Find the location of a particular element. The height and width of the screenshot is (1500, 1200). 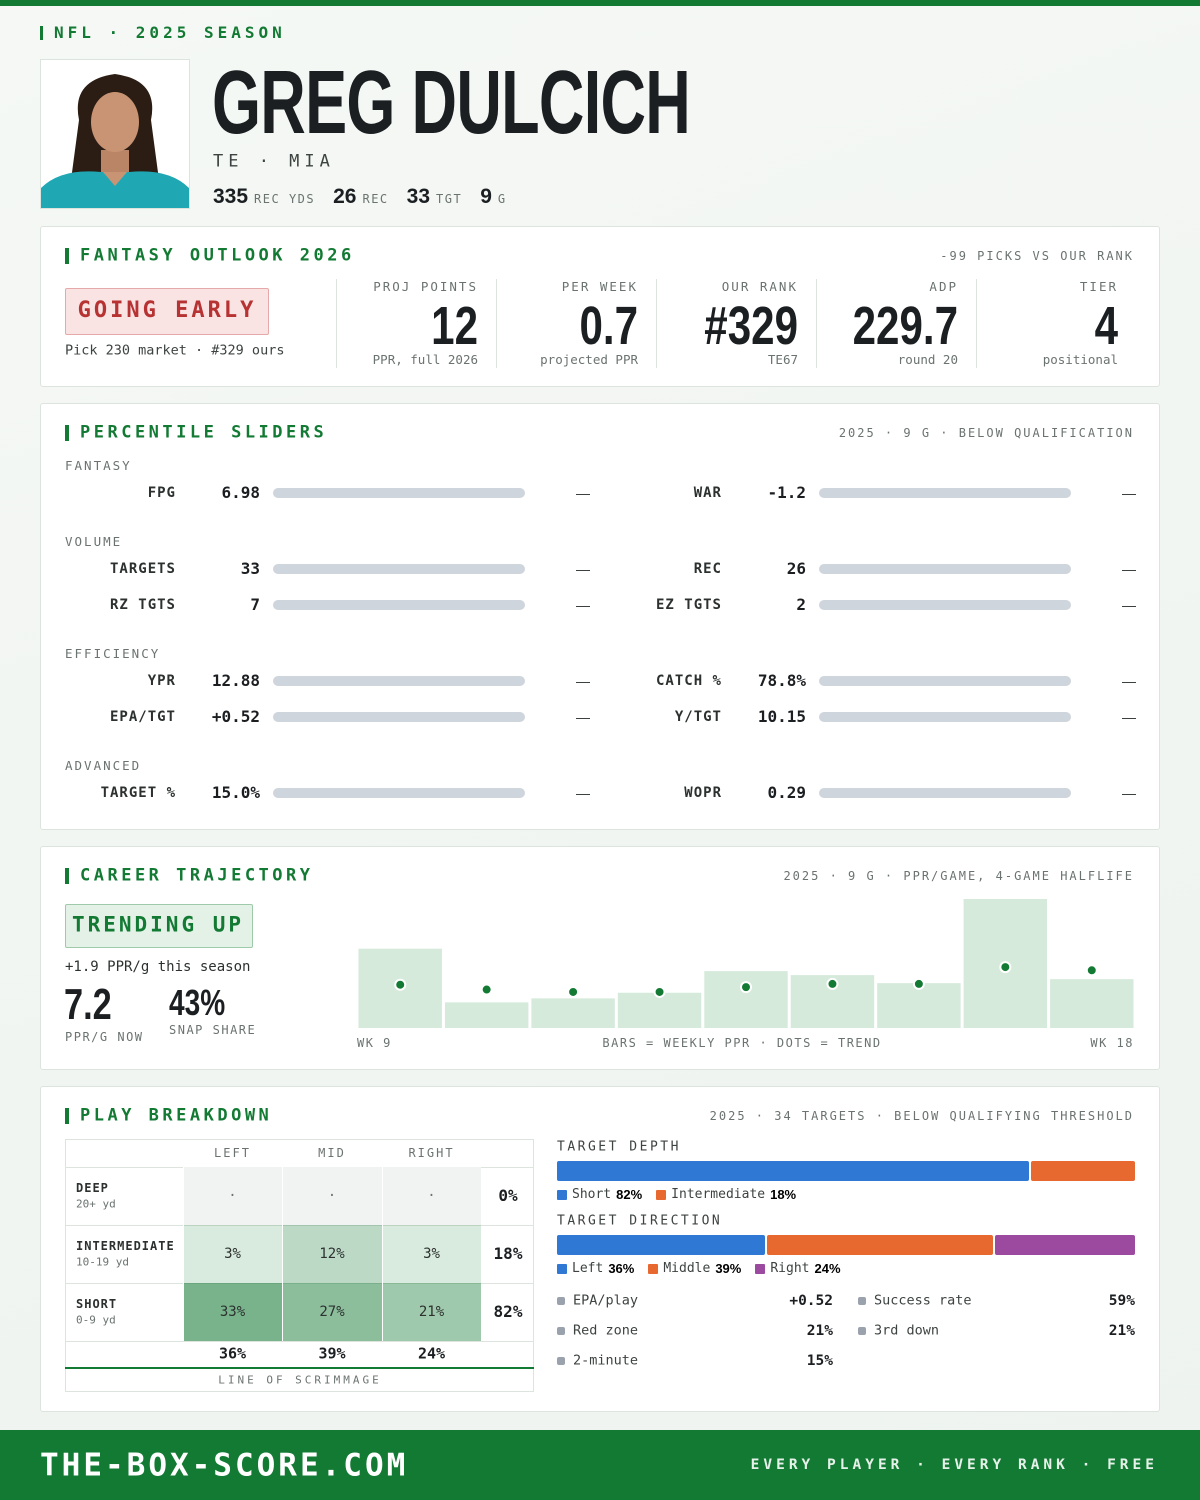

metric-value: 229.7 is located at coordinates (905, 326).